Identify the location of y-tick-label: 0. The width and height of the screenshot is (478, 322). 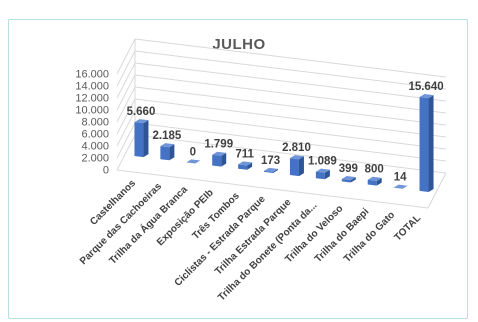
(106, 171).